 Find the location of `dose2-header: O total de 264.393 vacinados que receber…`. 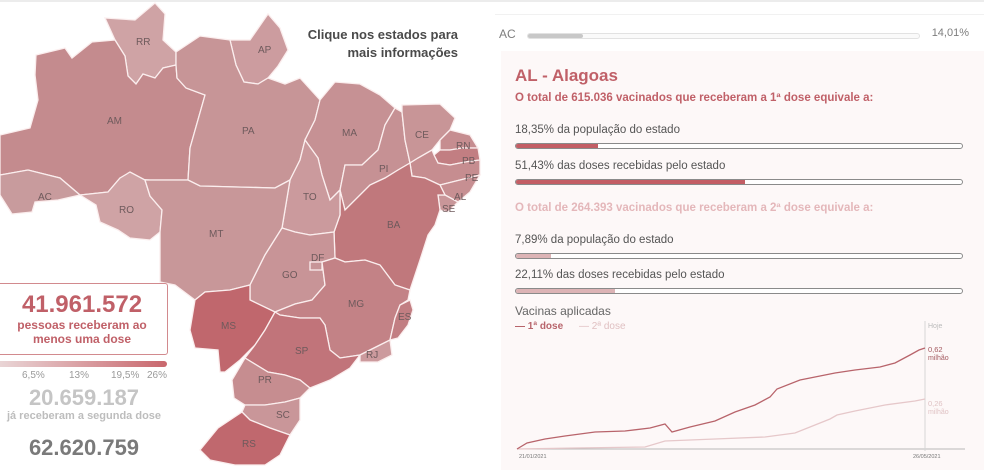

dose2-header: O total de 264.393 vacinados que receber… is located at coordinates (694, 208).